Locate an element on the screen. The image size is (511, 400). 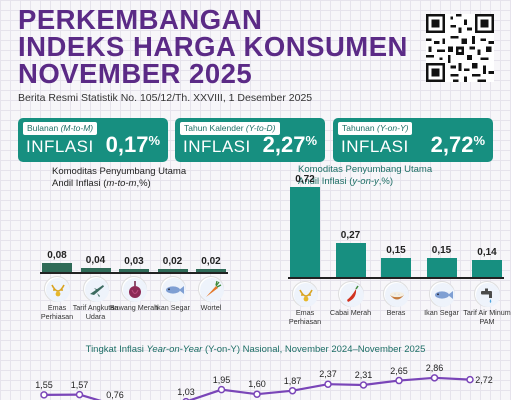
commodity-label: Cabai Merah is located at coordinates (350, 312).